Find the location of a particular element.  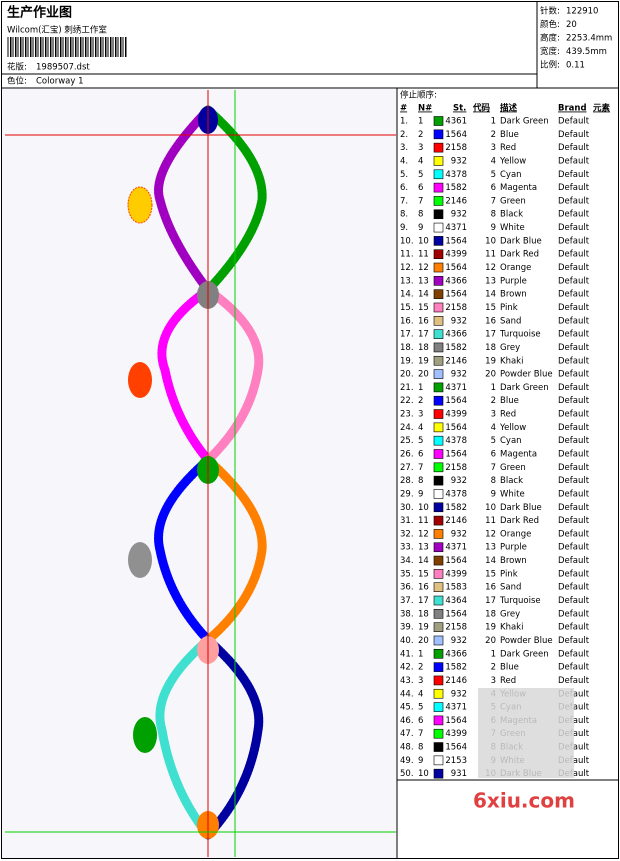

needle: 2 is located at coordinates (420, 135).